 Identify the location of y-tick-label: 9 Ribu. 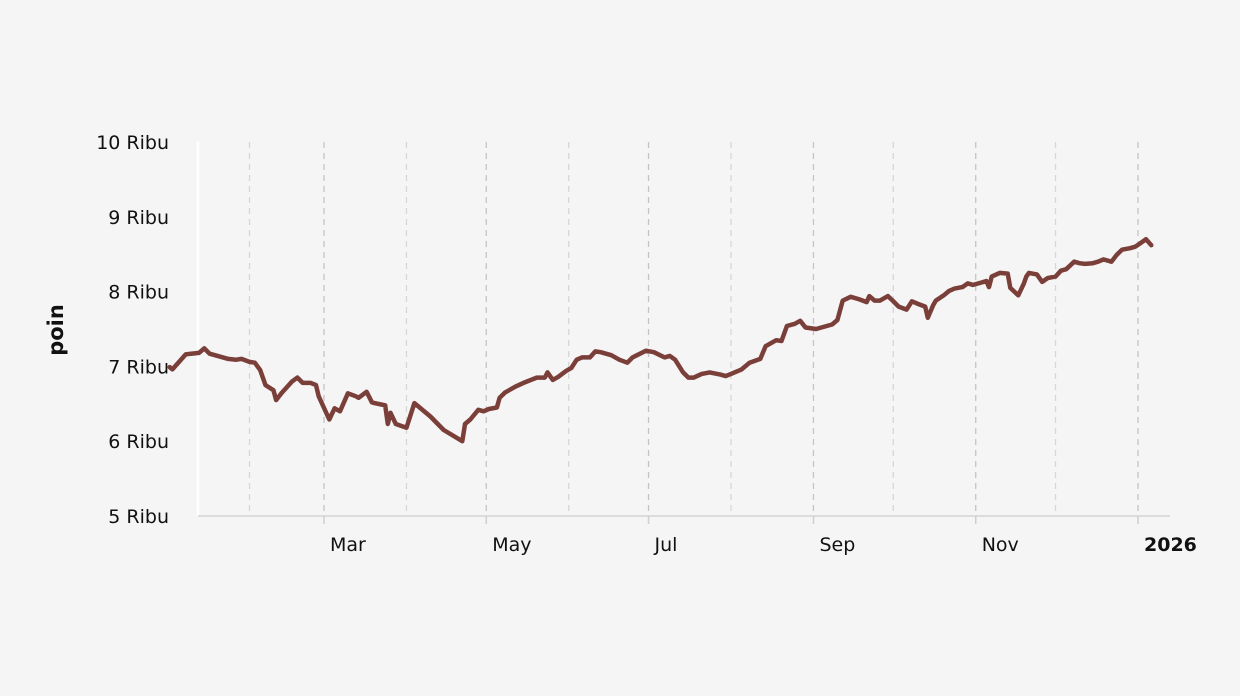
(138, 218).